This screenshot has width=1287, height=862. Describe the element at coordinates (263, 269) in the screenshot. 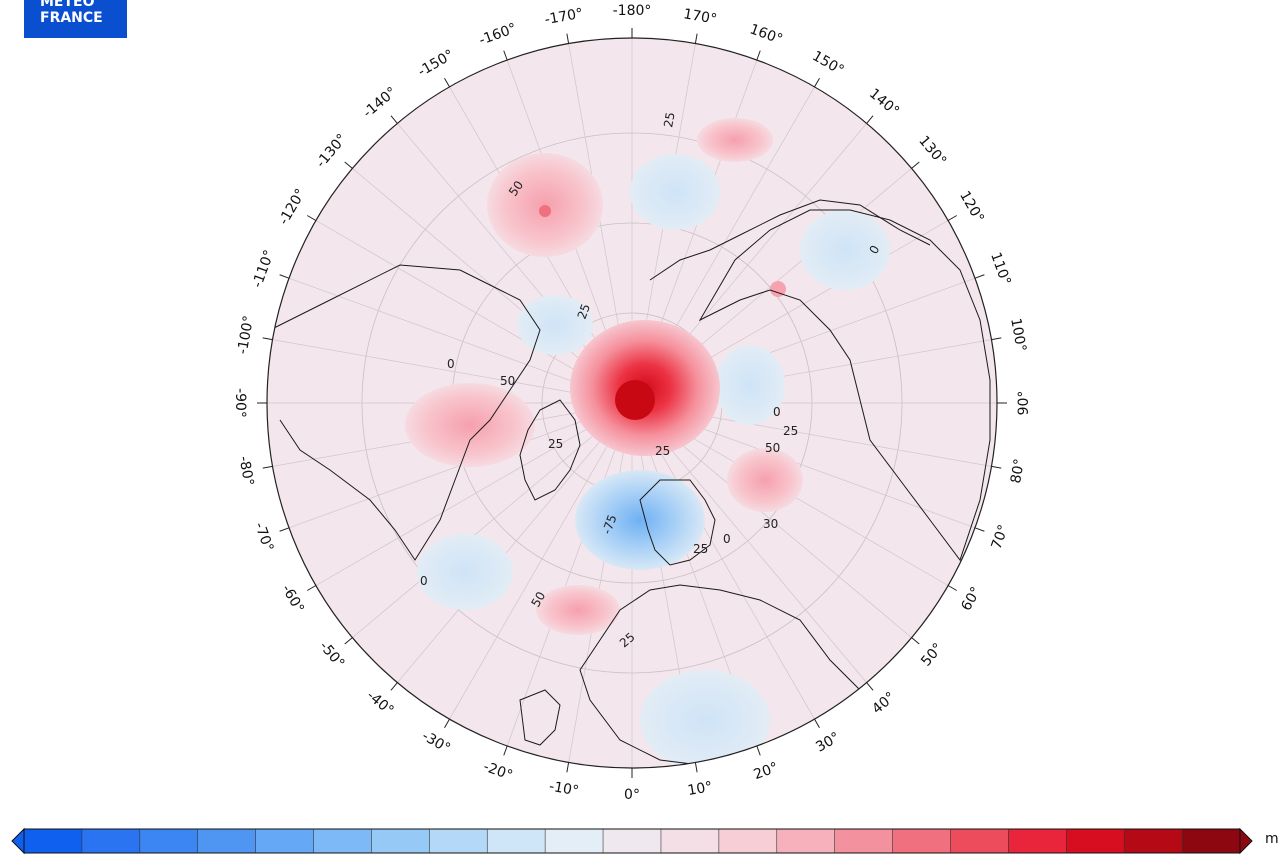

I see `longitude-label: -110°` at that location.